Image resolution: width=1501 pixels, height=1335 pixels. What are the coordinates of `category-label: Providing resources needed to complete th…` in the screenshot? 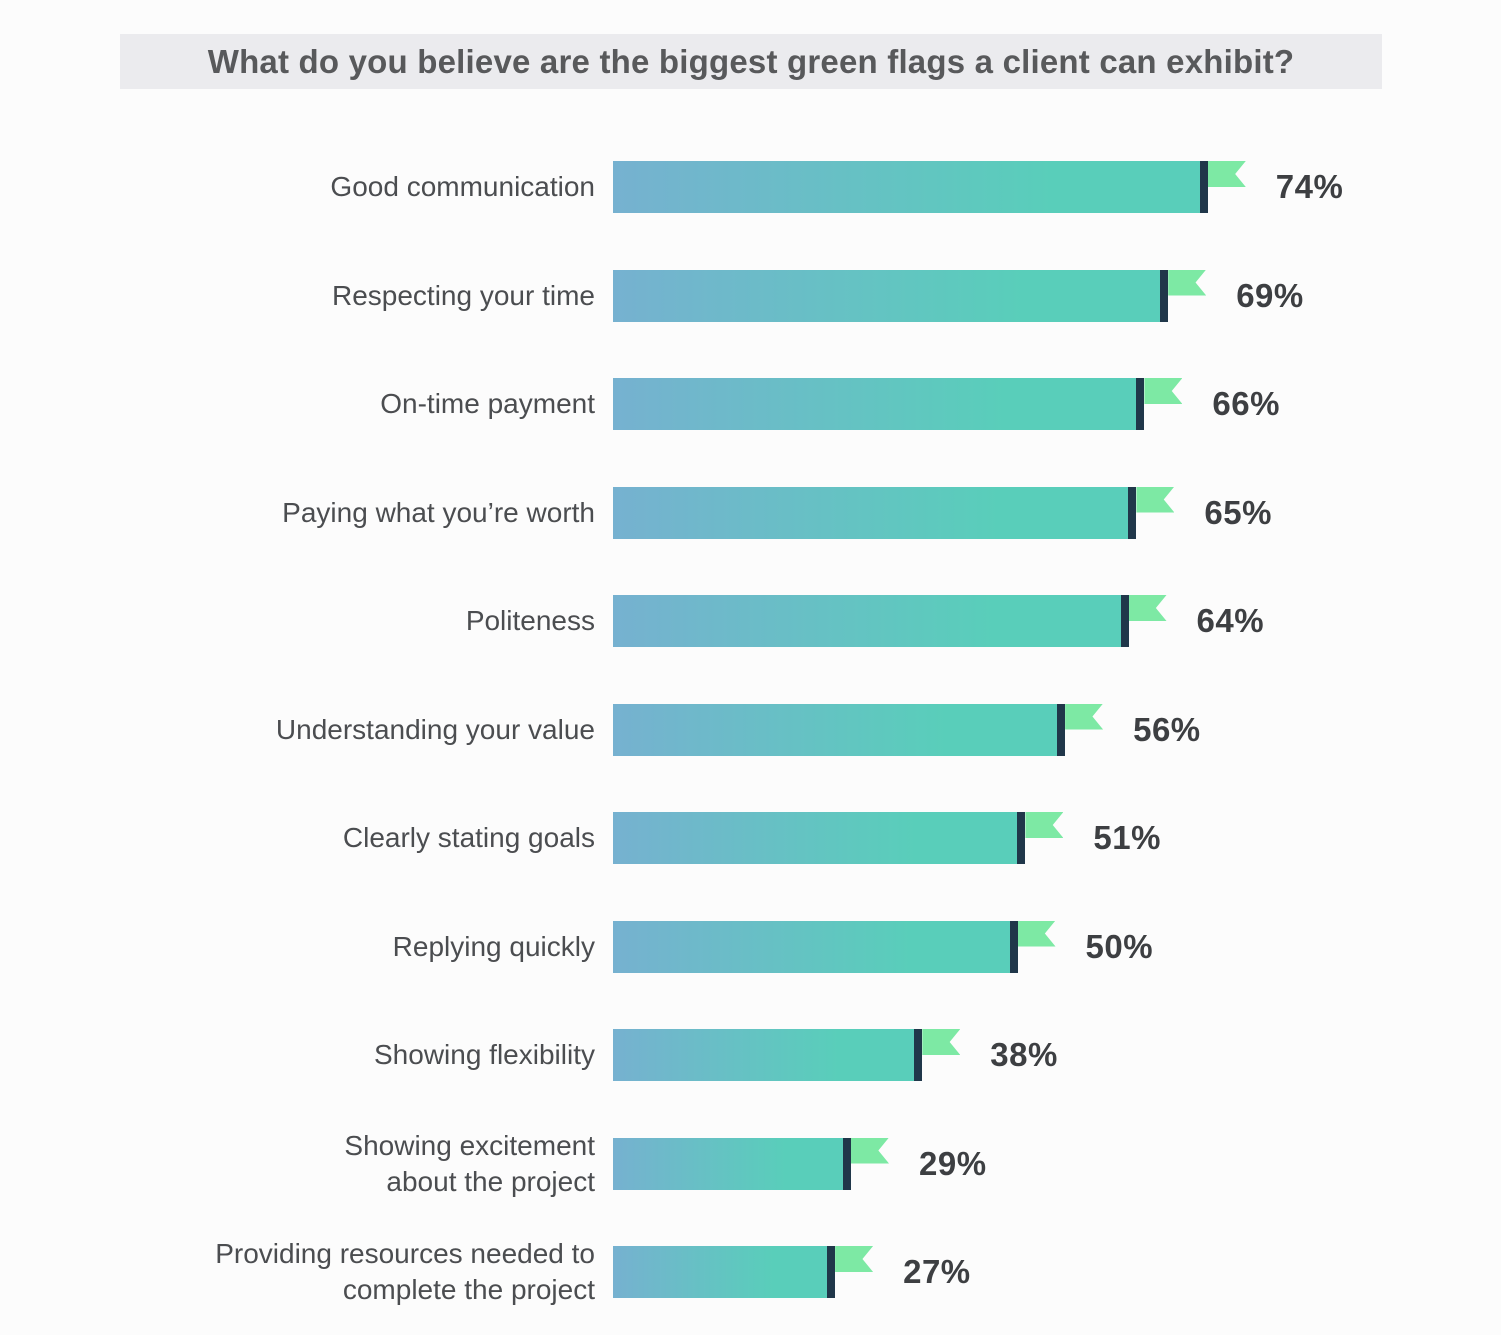 It's located at (405, 1271).